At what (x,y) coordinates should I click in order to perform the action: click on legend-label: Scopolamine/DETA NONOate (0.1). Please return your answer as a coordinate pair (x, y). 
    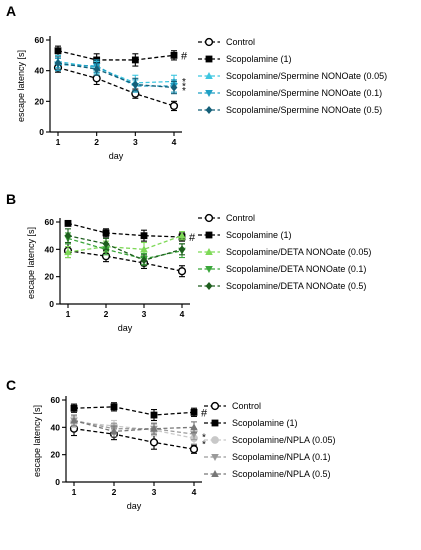
    Looking at the image, I should click on (296, 269).